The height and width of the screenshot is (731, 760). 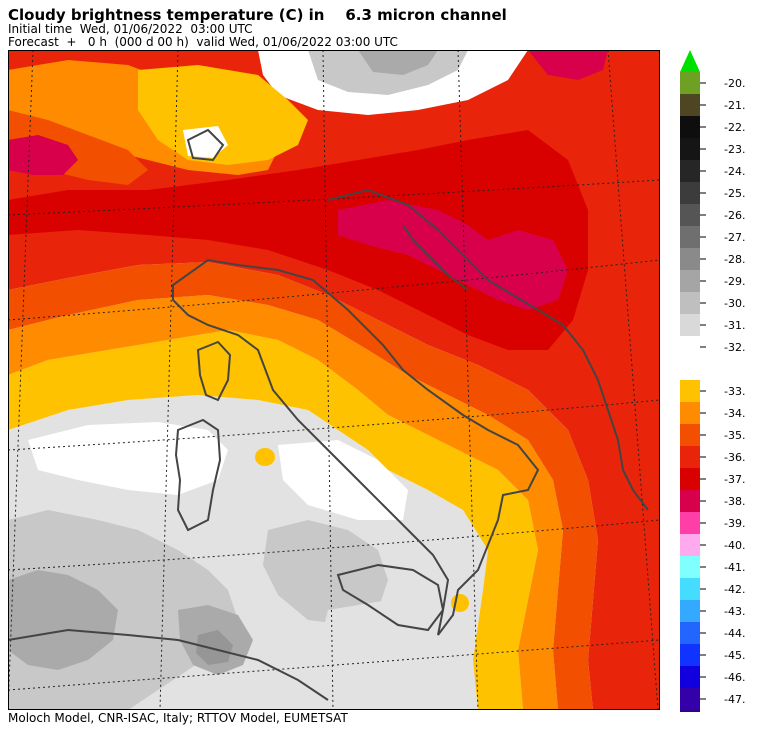 I want to click on colorbar-upper-label: -29., so click(x=734, y=281).